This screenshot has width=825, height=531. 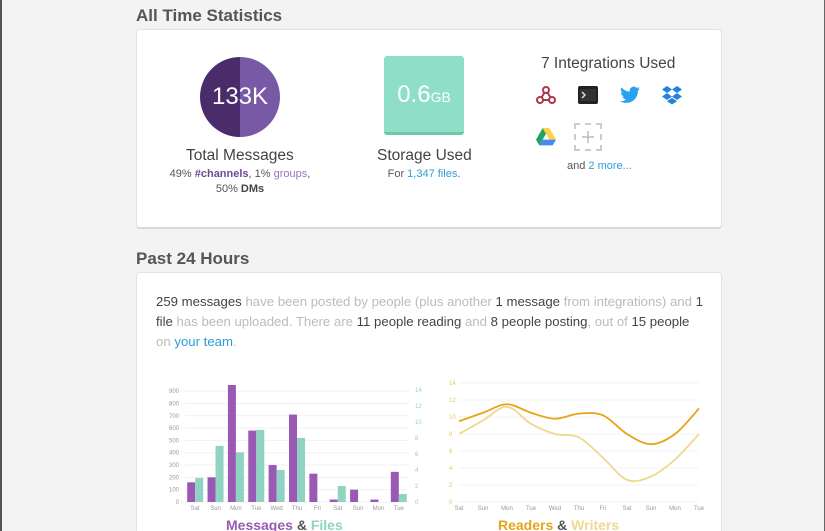 What do you see at coordinates (240, 155) in the screenshot?
I see `total-messages-title: Total Messages` at bounding box center [240, 155].